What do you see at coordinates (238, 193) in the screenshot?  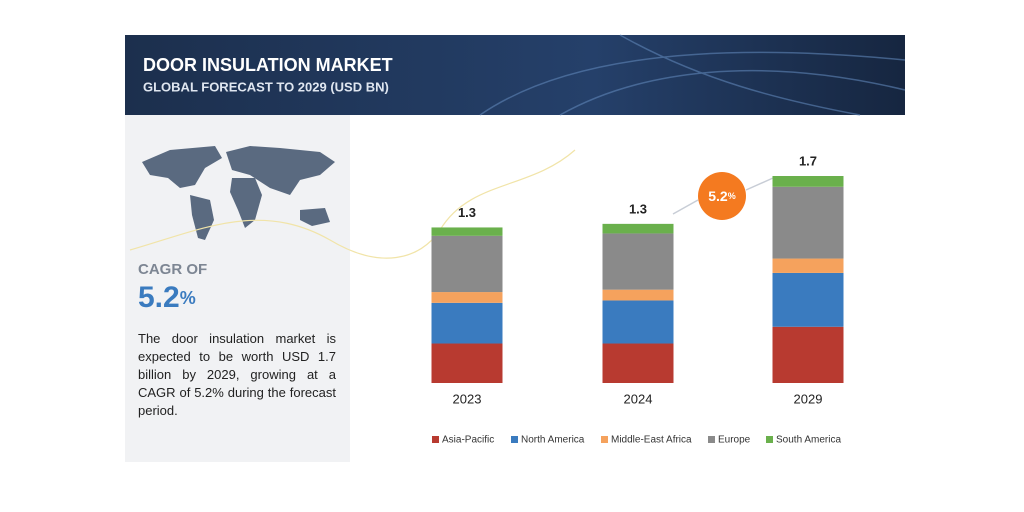 I see `world-map` at bounding box center [238, 193].